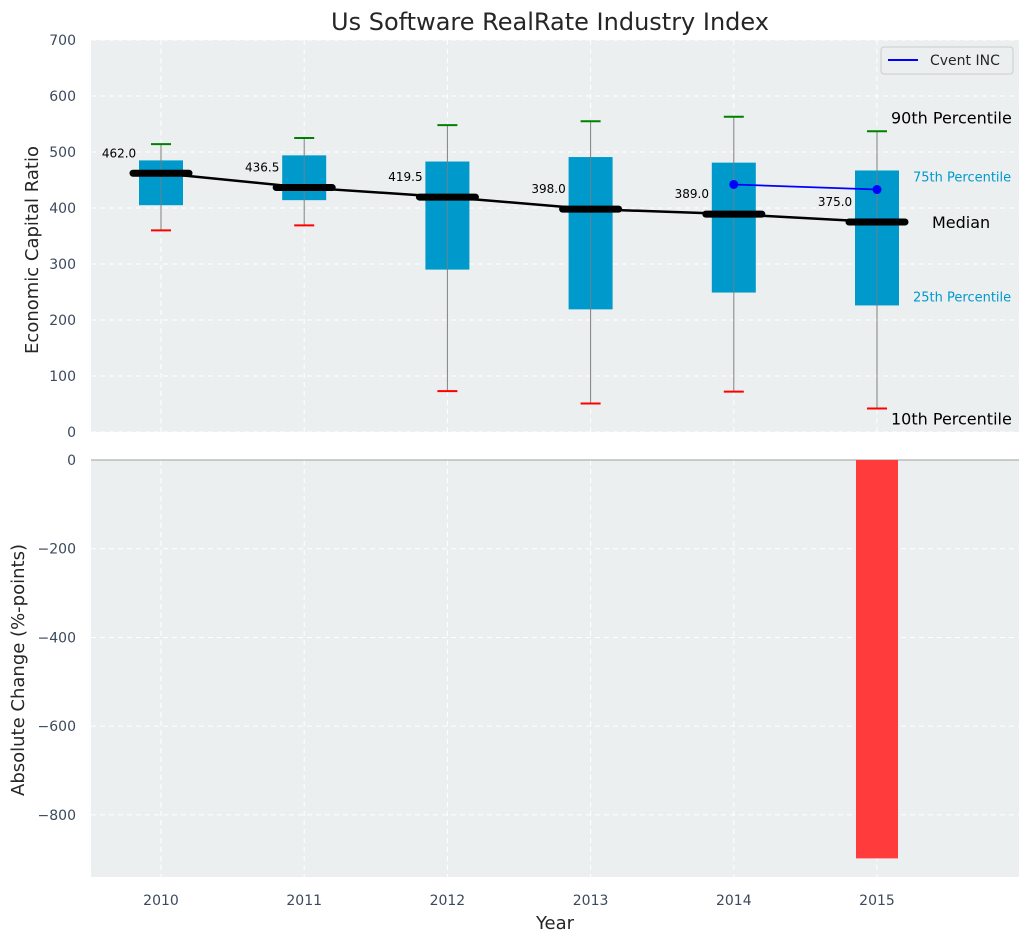  What do you see at coordinates (405, 177) in the screenshot?
I see `median-value-label: 419.5` at bounding box center [405, 177].